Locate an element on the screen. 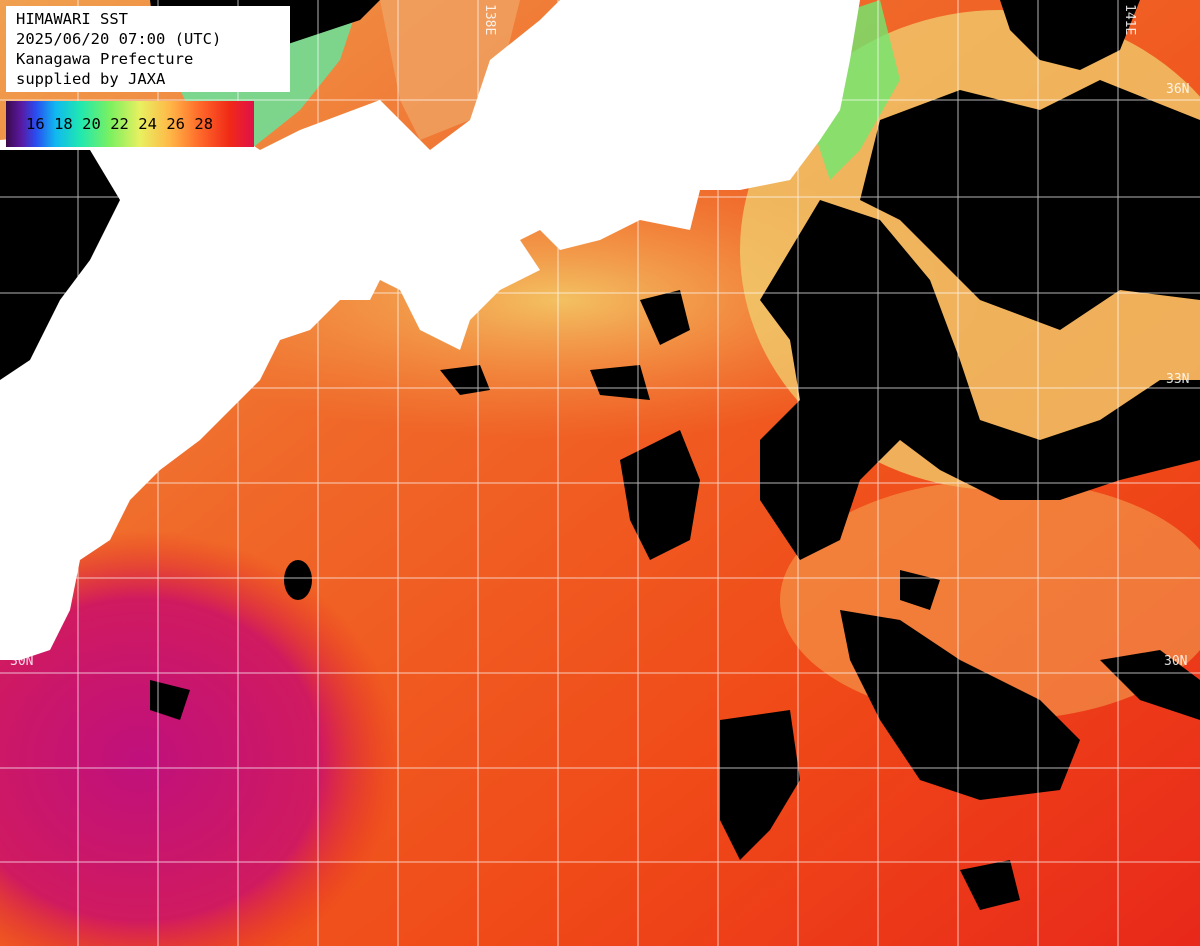  lat-label-33-left: 33 is located at coordinates (18, 379).